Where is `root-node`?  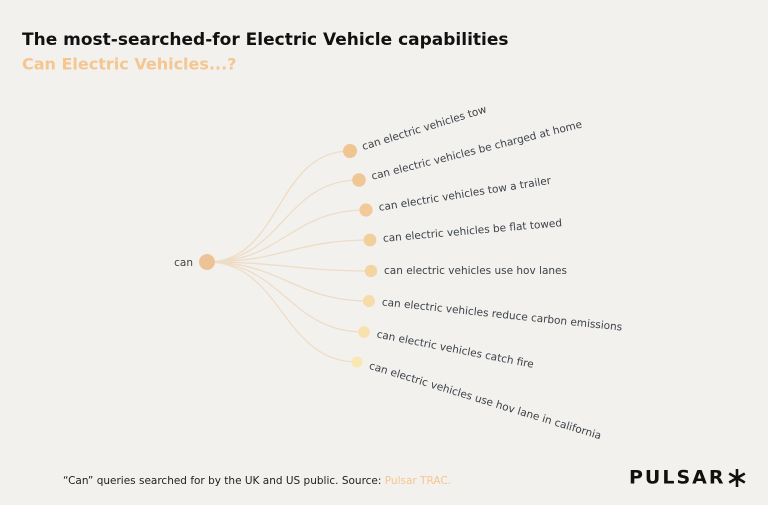
root-node is located at coordinates (207, 262).